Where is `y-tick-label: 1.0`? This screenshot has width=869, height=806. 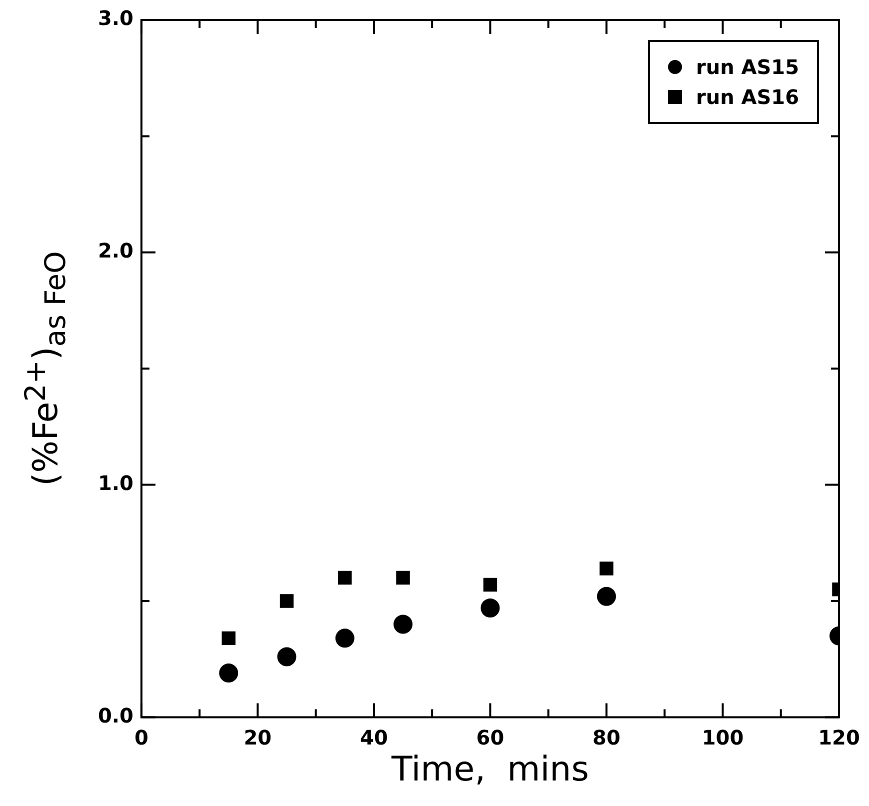
y-tick-label: 1.0 is located at coordinates (116, 483).